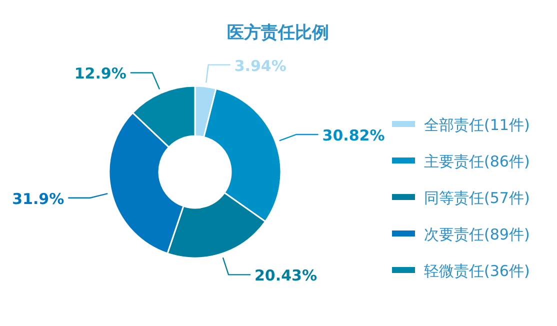  Describe the element at coordinates (477, 271) in the screenshot. I see `legend-label: 轻微责任(36件)` at that location.